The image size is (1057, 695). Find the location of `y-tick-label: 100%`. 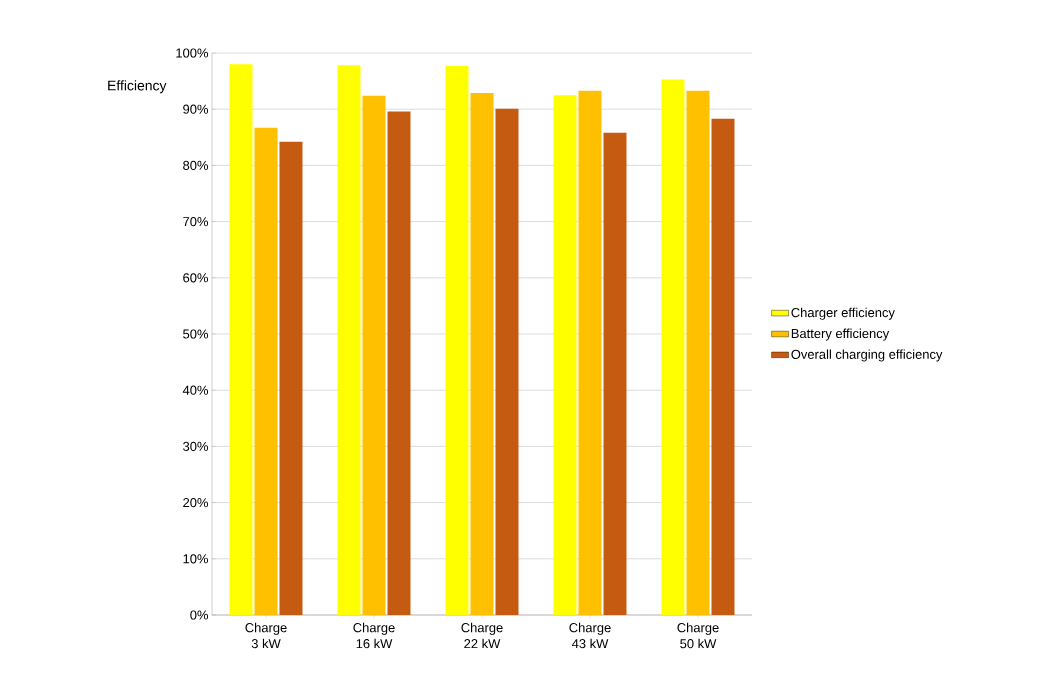

y-tick-label: 100% is located at coordinates (192, 53).